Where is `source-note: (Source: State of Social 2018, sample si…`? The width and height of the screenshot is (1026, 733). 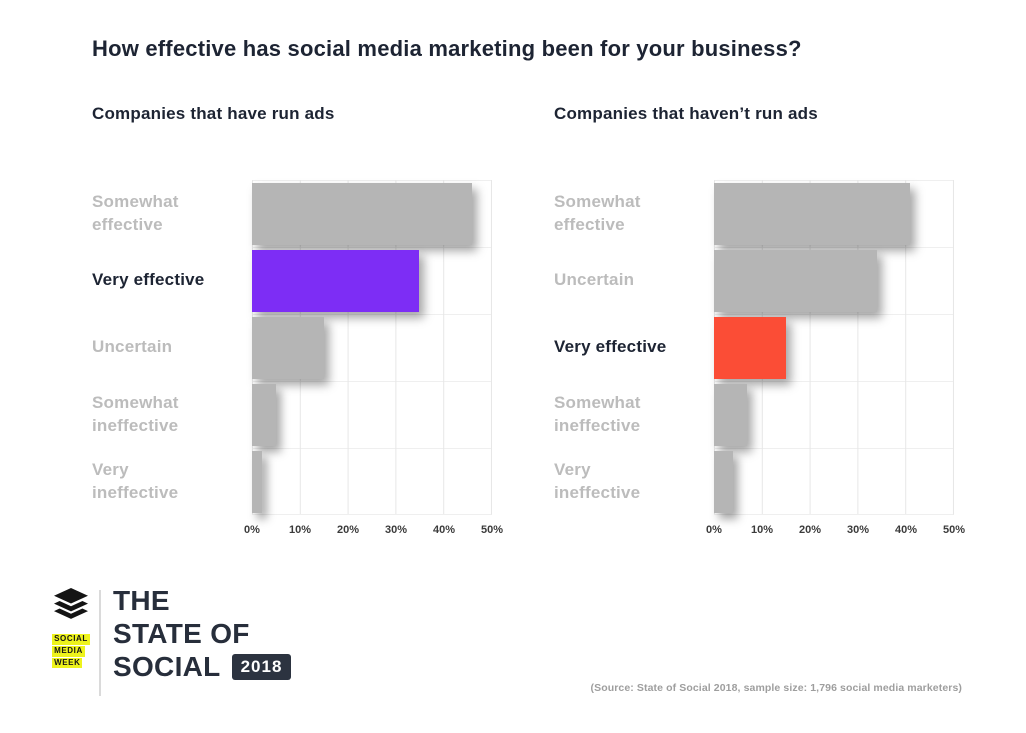
source-note: (Source: State of Social 2018, sample si… is located at coordinates (776, 688).